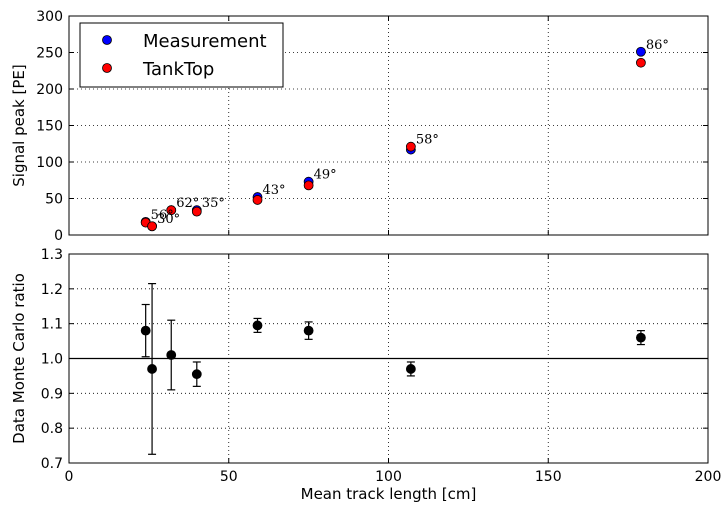 The image size is (722, 507). What do you see at coordinates (52, 360) in the screenshot?
I see `y-tick-label: 1.0` at bounding box center [52, 360].